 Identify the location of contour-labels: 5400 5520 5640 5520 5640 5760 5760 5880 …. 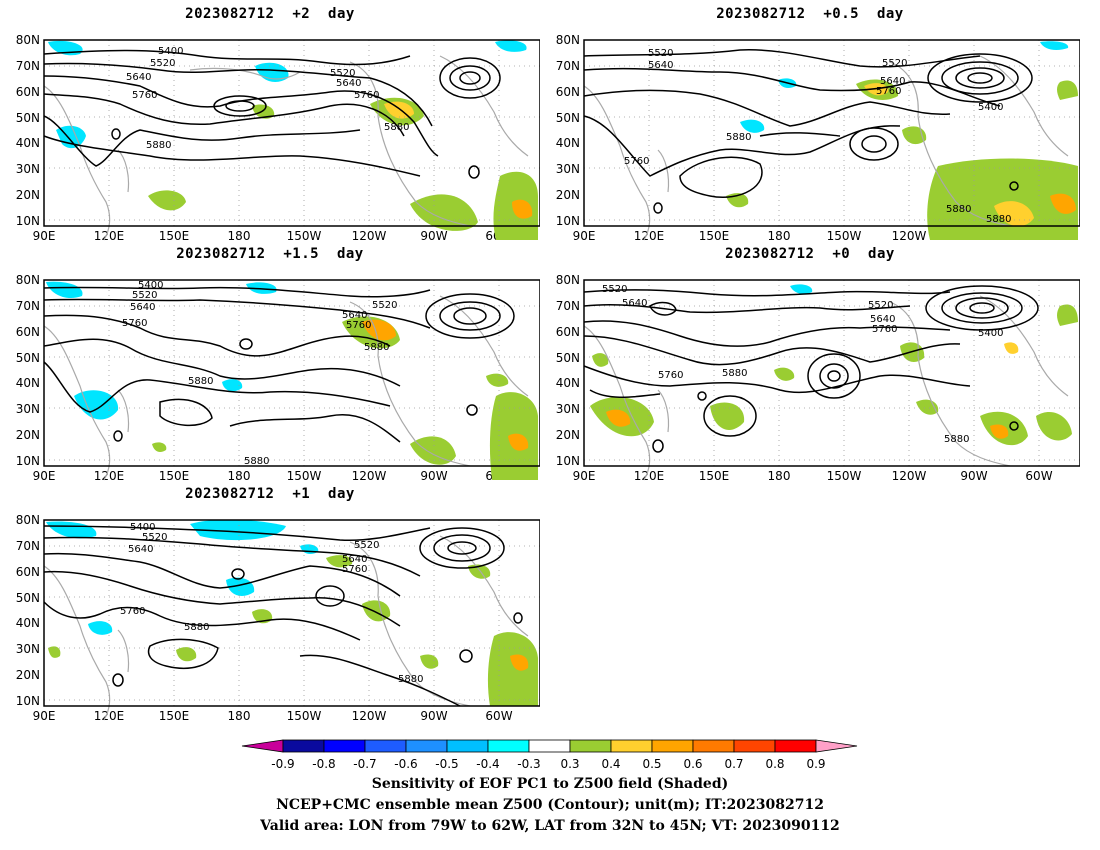
(271, 603).